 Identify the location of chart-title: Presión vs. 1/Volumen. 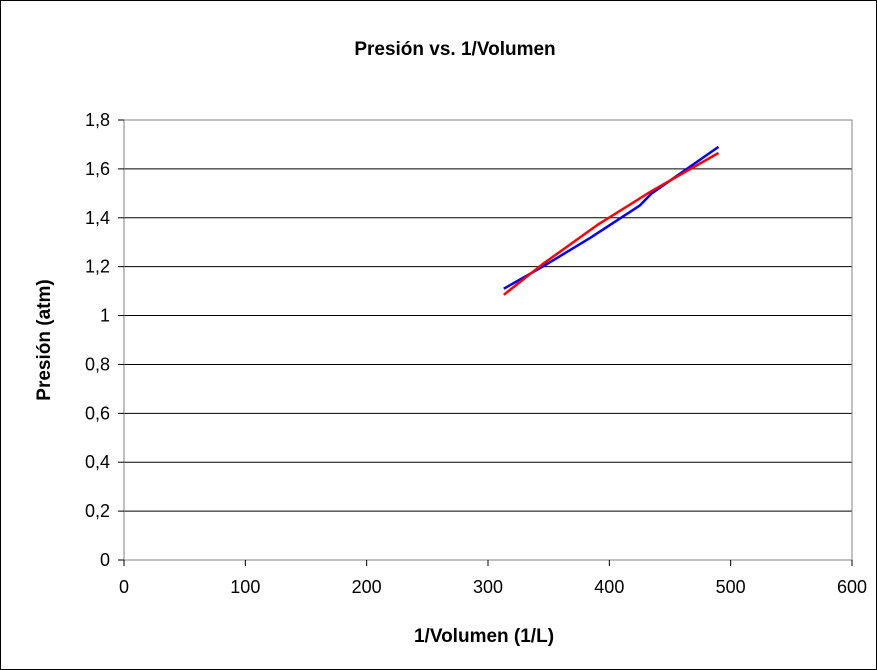
(454, 49).